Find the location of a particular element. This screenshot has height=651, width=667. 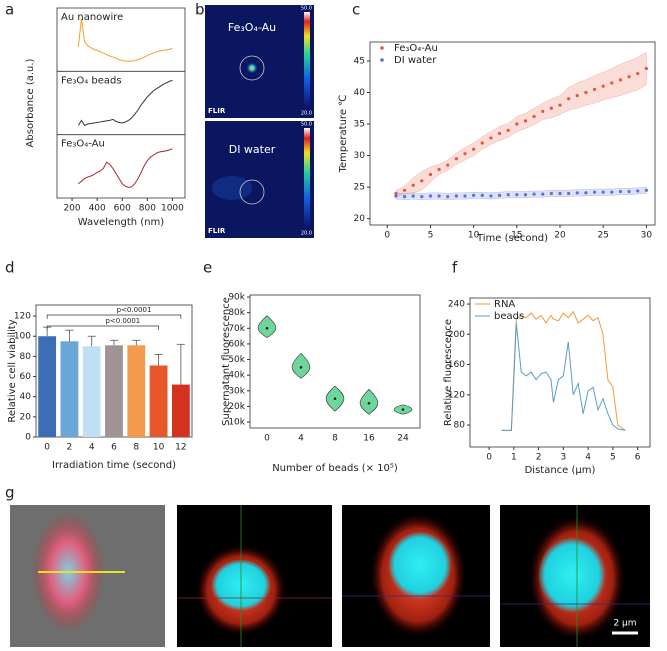

nucleus is located at coordinates (420, 565).